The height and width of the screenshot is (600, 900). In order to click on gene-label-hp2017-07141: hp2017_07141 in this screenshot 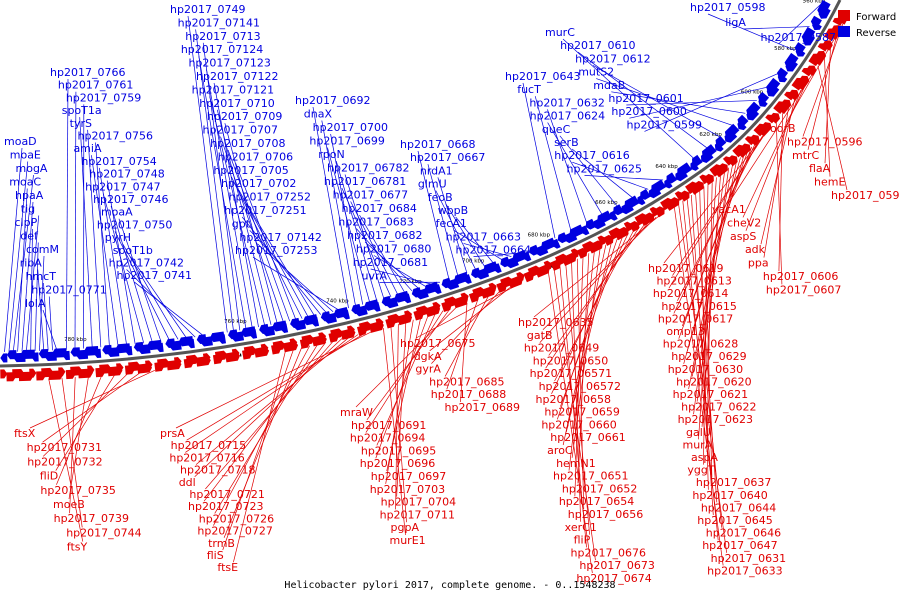, I will do `click(219, 22)`.